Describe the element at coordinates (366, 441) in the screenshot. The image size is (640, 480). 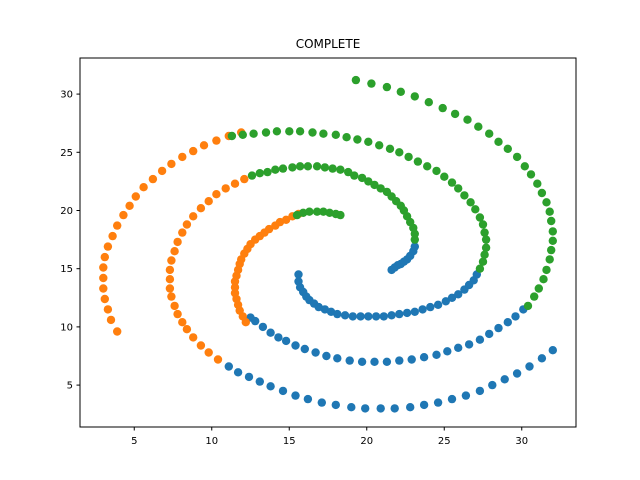
I see `x-tick-label: 20` at that location.